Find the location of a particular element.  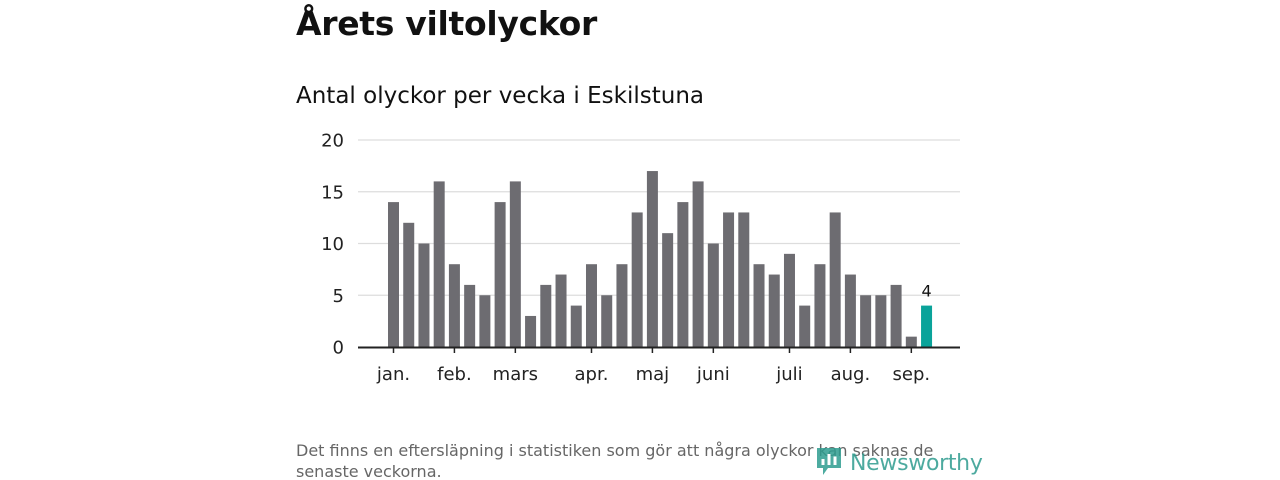

y-tick-label: 0 is located at coordinates (338, 348).